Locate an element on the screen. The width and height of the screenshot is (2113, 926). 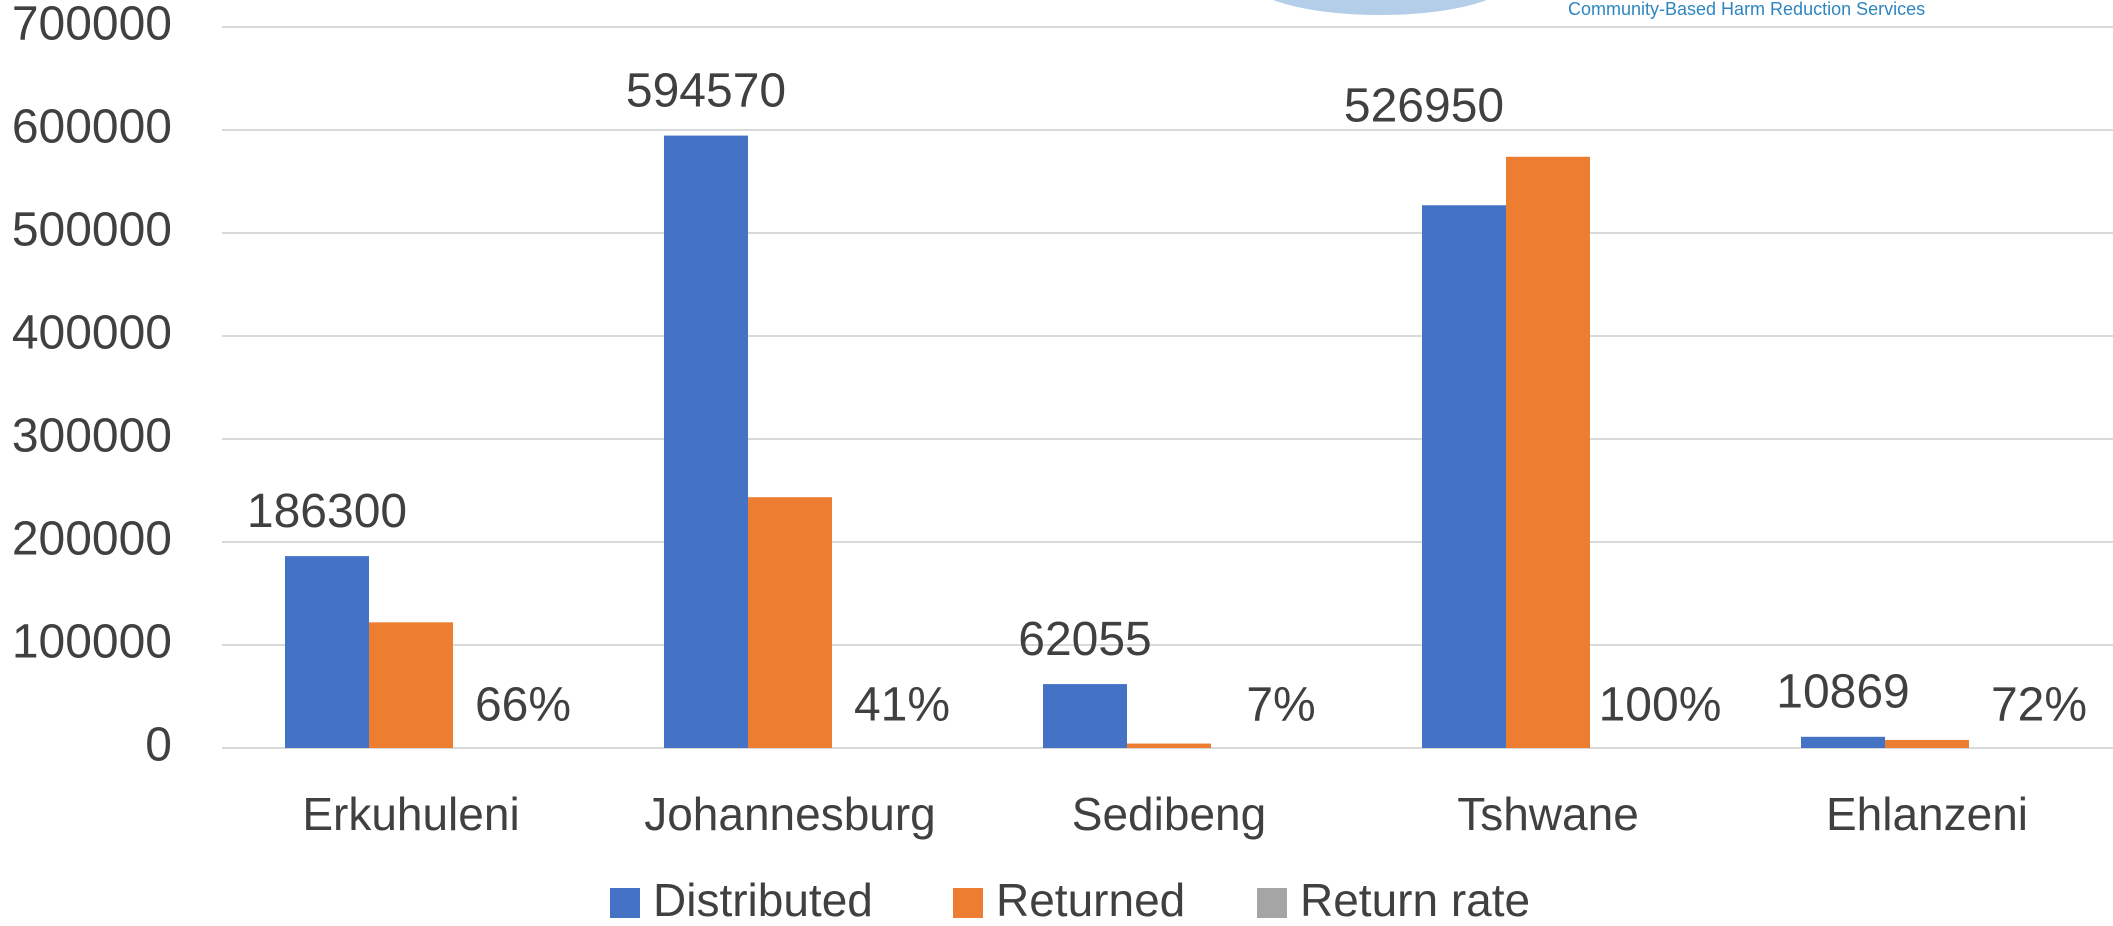
data-label: 100% is located at coordinates (1660, 705).